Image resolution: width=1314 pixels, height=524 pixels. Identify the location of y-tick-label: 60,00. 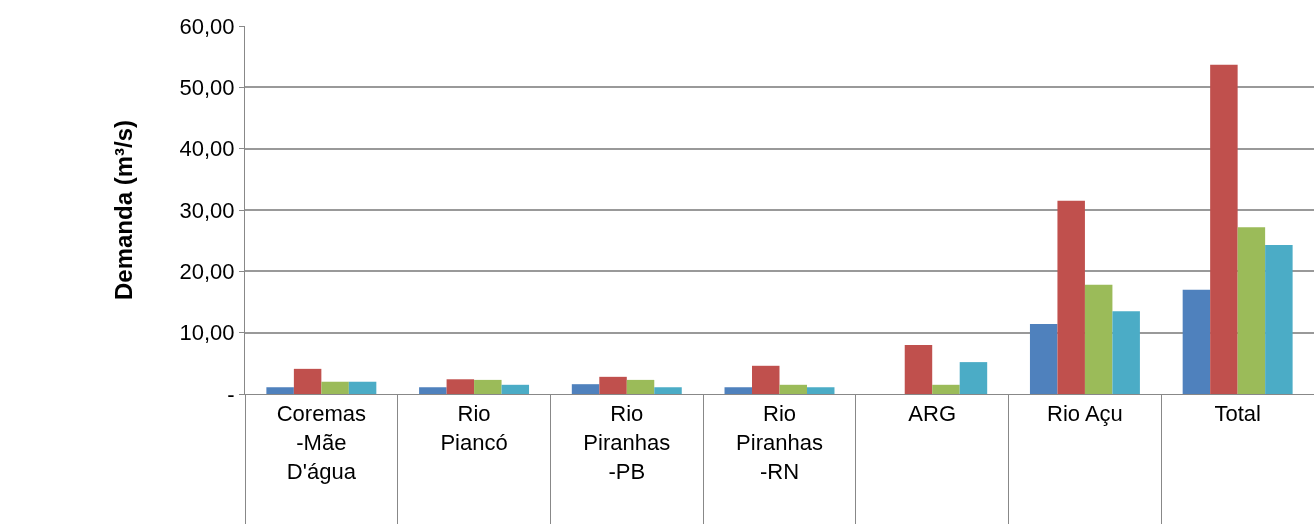
(207, 26).